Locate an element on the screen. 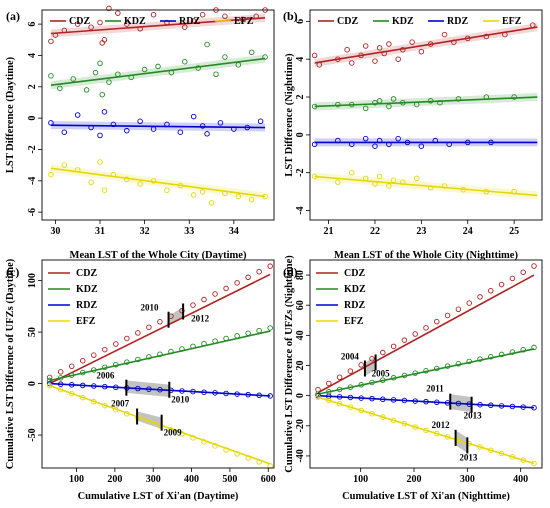 The image size is (550, 508). breakpoint-label: 2007 is located at coordinates (120, 404).